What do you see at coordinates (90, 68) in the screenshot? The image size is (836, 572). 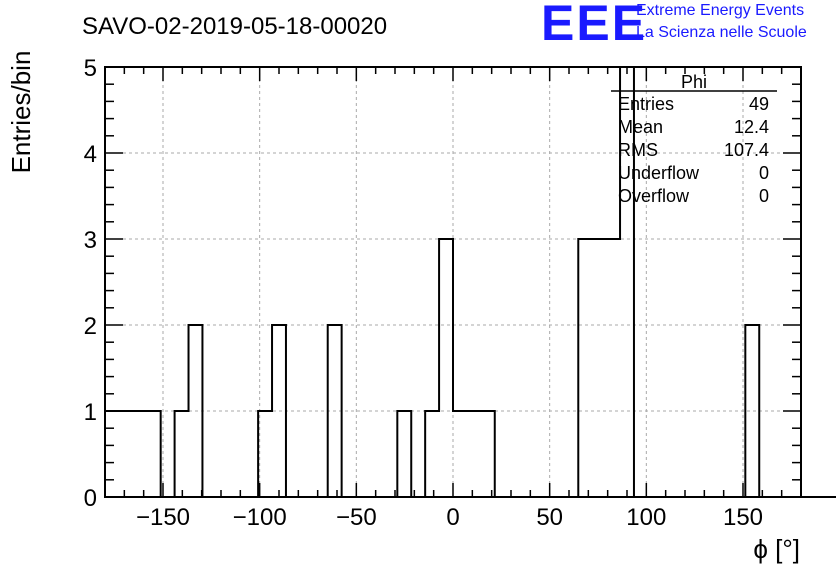 I see `y-tick-label: 5` at bounding box center [90, 68].